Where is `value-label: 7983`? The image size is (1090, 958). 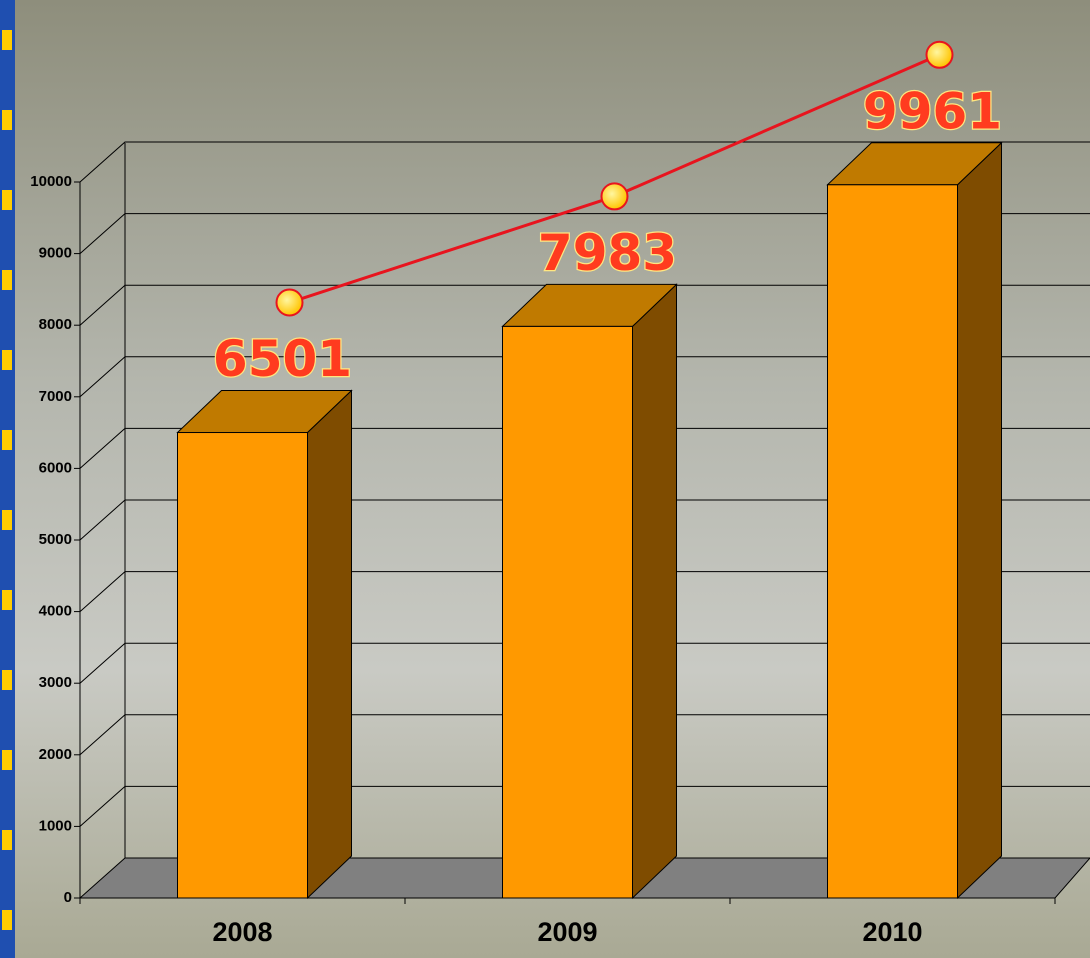
value-label: 7983 is located at coordinates (607, 253).